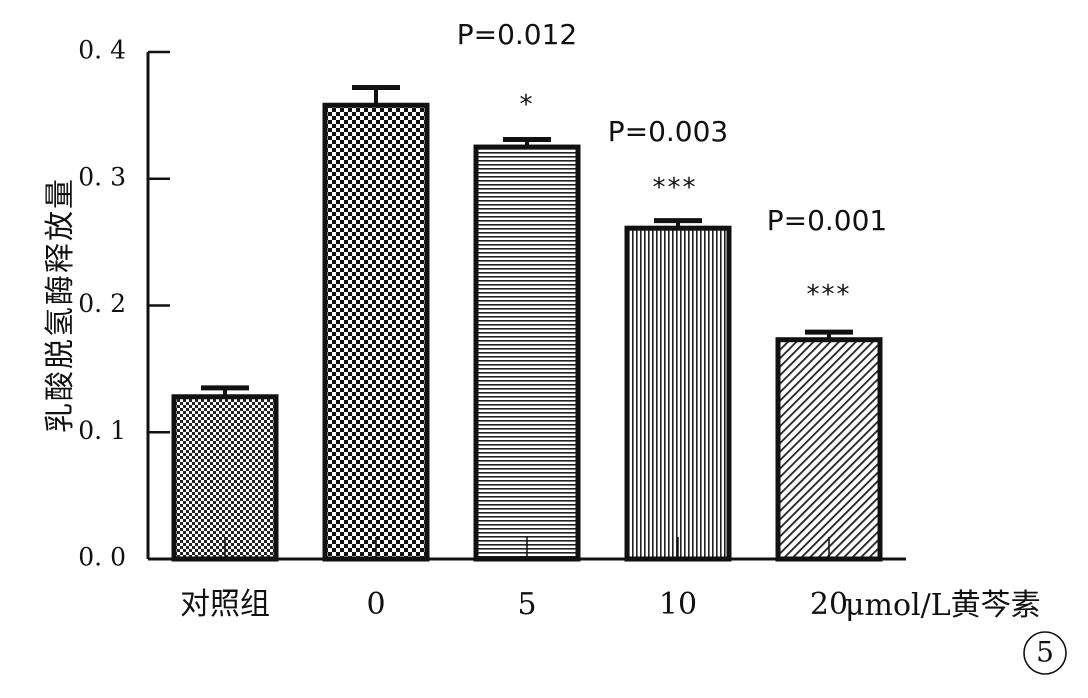  What do you see at coordinates (527, 105) in the screenshot?
I see `significance-stars-0: *` at bounding box center [527, 105].